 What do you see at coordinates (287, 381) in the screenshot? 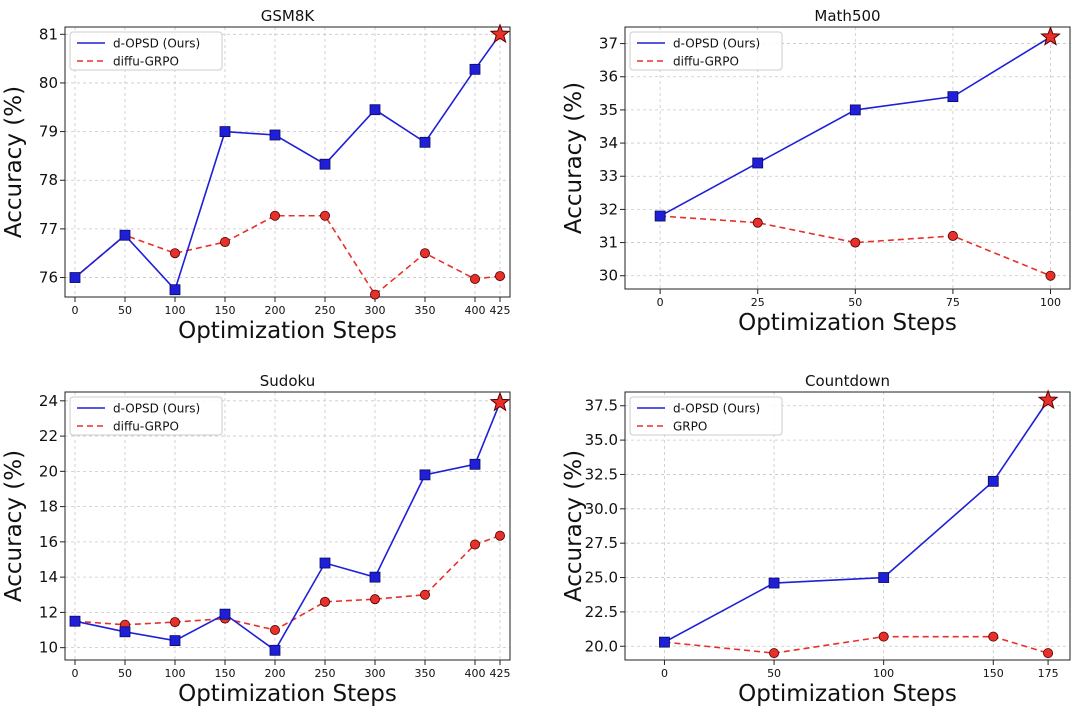
I see `chart-title: Sudoku` at bounding box center [287, 381].